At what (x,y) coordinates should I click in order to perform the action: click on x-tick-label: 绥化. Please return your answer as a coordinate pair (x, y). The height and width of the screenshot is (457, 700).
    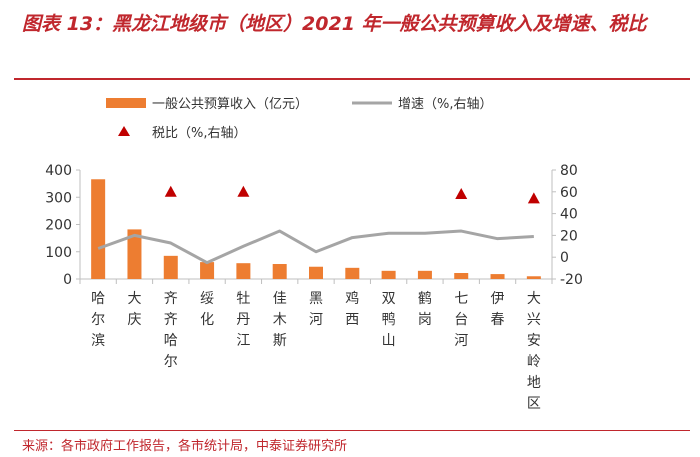
    Looking at the image, I should click on (207, 309).